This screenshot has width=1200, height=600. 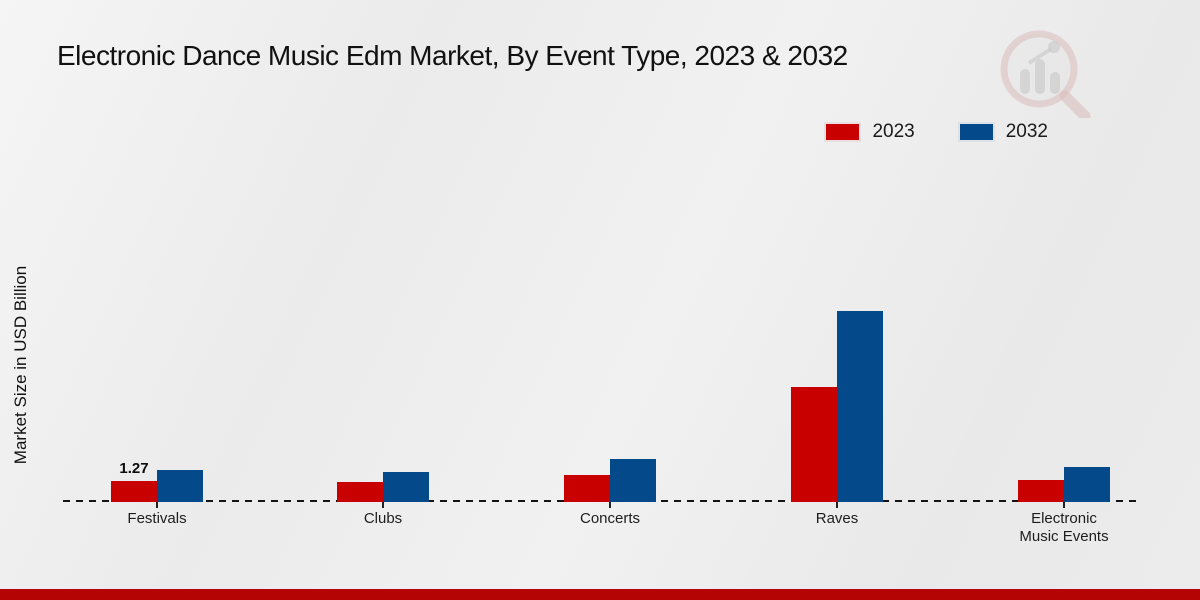 I want to click on market-research-logo-watermark, so click(x=1043, y=75).